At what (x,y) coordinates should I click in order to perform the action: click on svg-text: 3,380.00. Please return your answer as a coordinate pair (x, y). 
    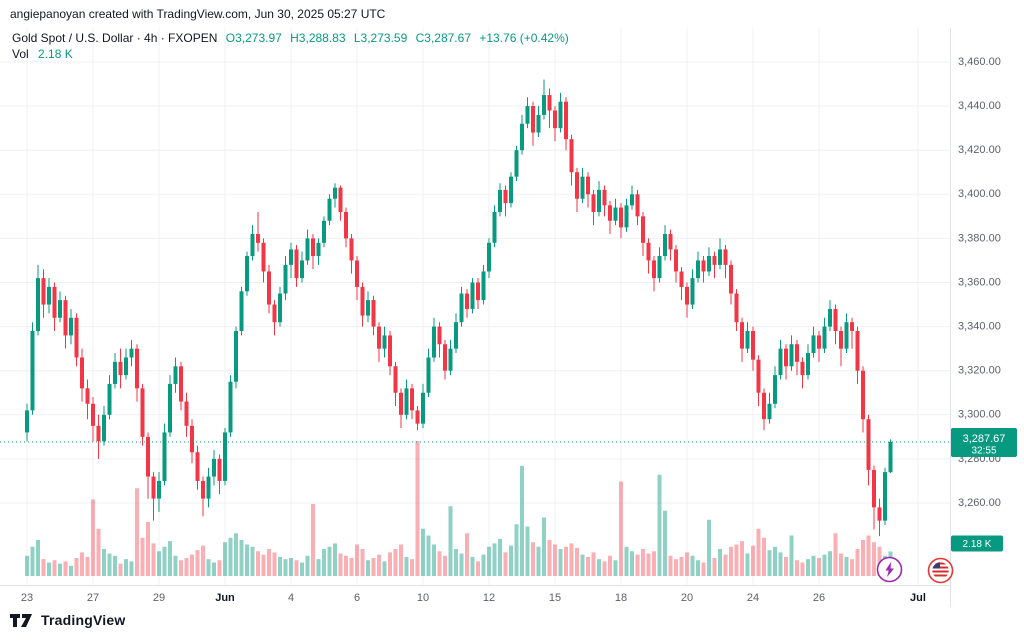
    Looking at the image, I should click on (979, 238).